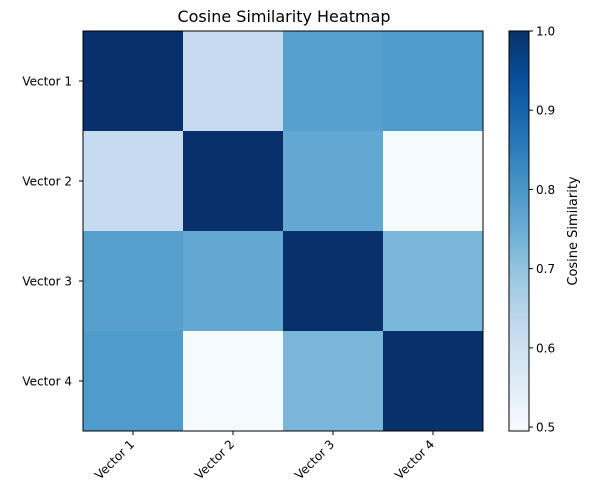  Describe the element at coordinates (214, 459) in the screenshot. I see `x-tick-label: Vector 2` at that location.